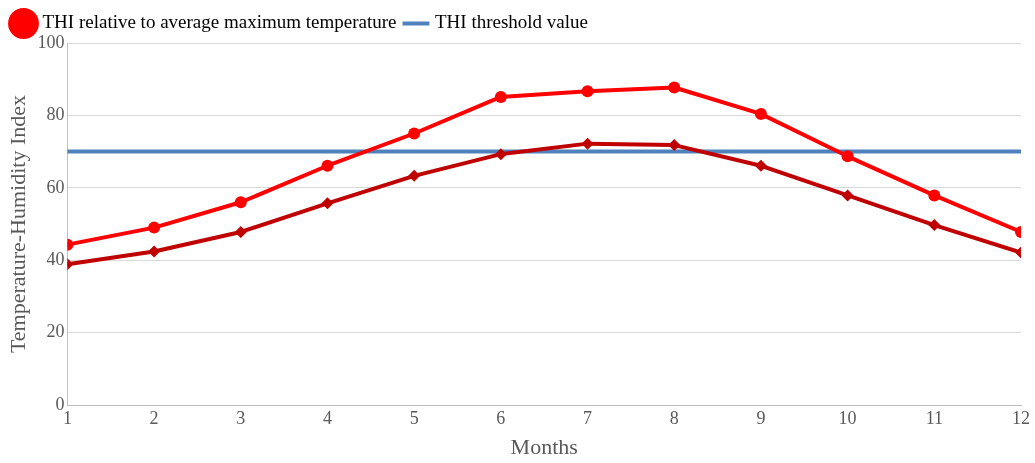  I want to click on x-axis-title: Months, so click(544, 446).